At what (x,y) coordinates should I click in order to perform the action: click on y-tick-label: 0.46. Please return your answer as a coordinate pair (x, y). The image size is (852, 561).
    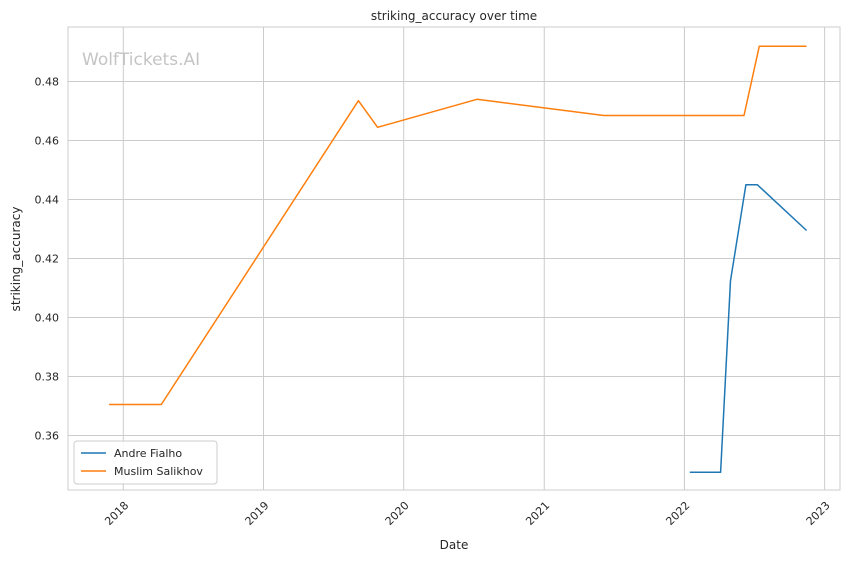
    Looking at the image, I should click on (47, 141).